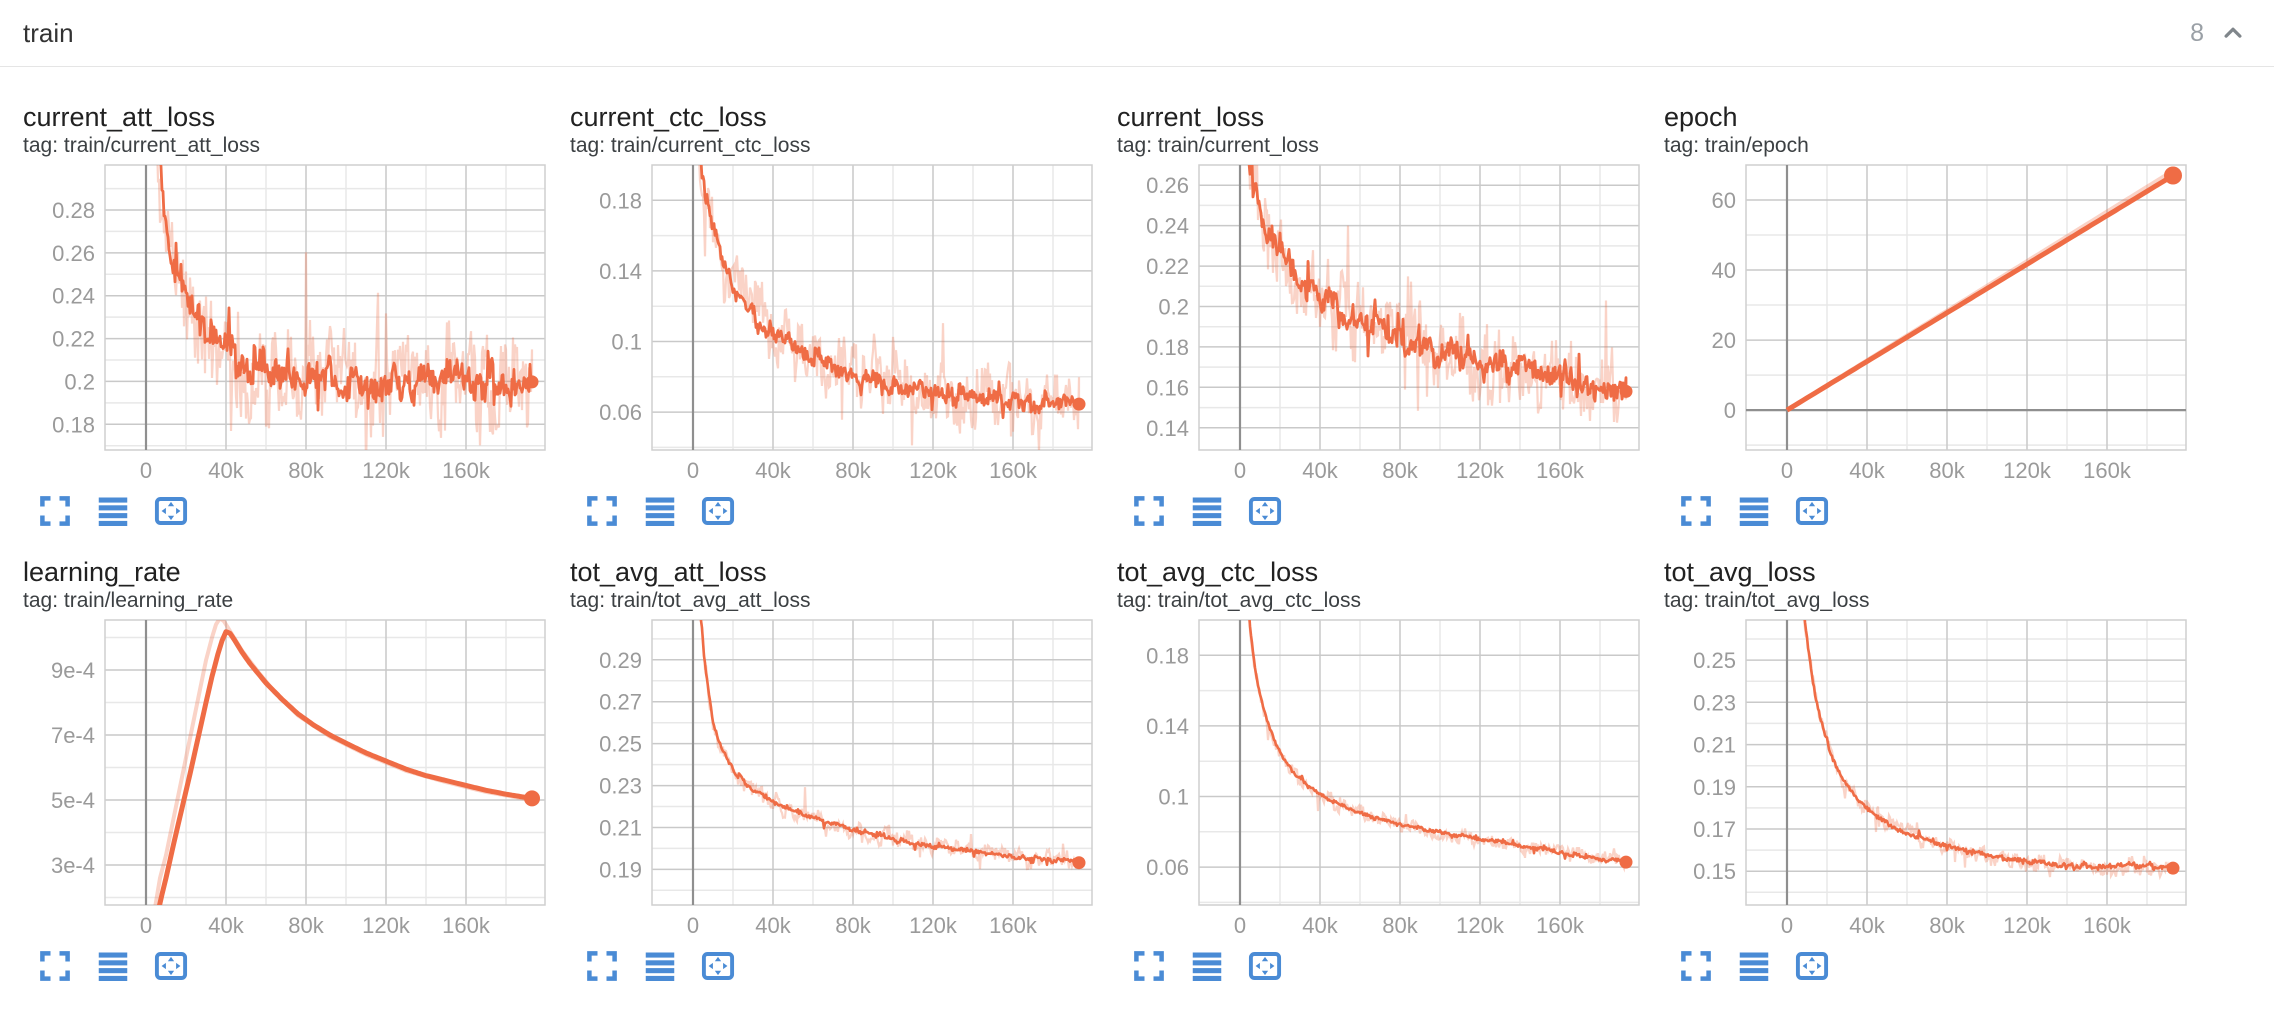  What do you see at coordinates (1714, 787) in the screenshot?
I see `svg-text: 0.19` at bounding box center [1714, 787].